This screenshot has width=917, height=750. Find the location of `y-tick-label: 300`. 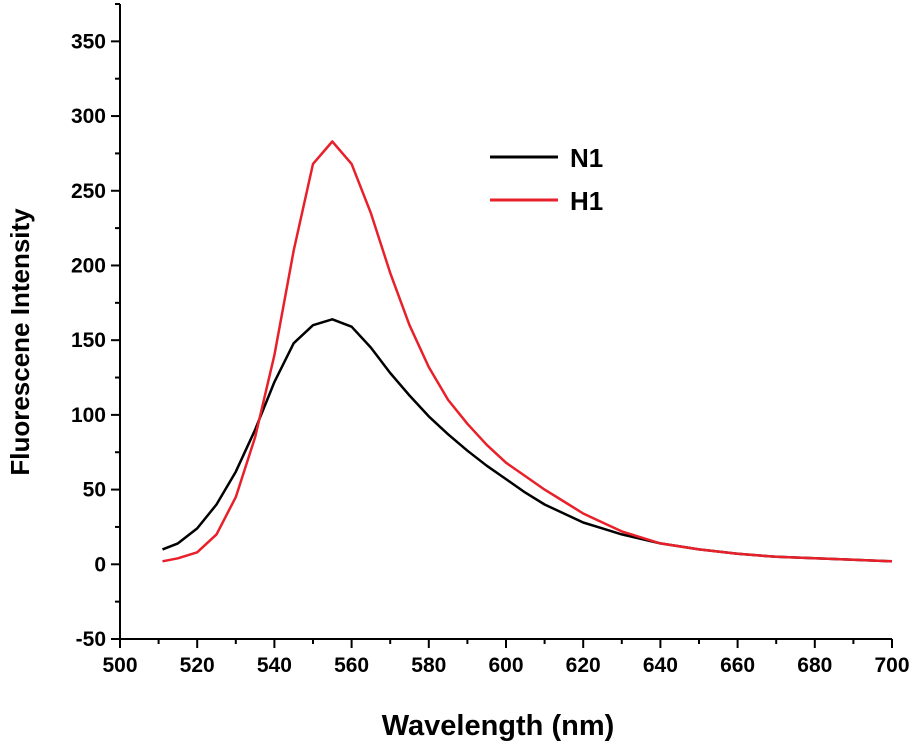

y-tick-label: 300 is located at coordinates (88, 116).